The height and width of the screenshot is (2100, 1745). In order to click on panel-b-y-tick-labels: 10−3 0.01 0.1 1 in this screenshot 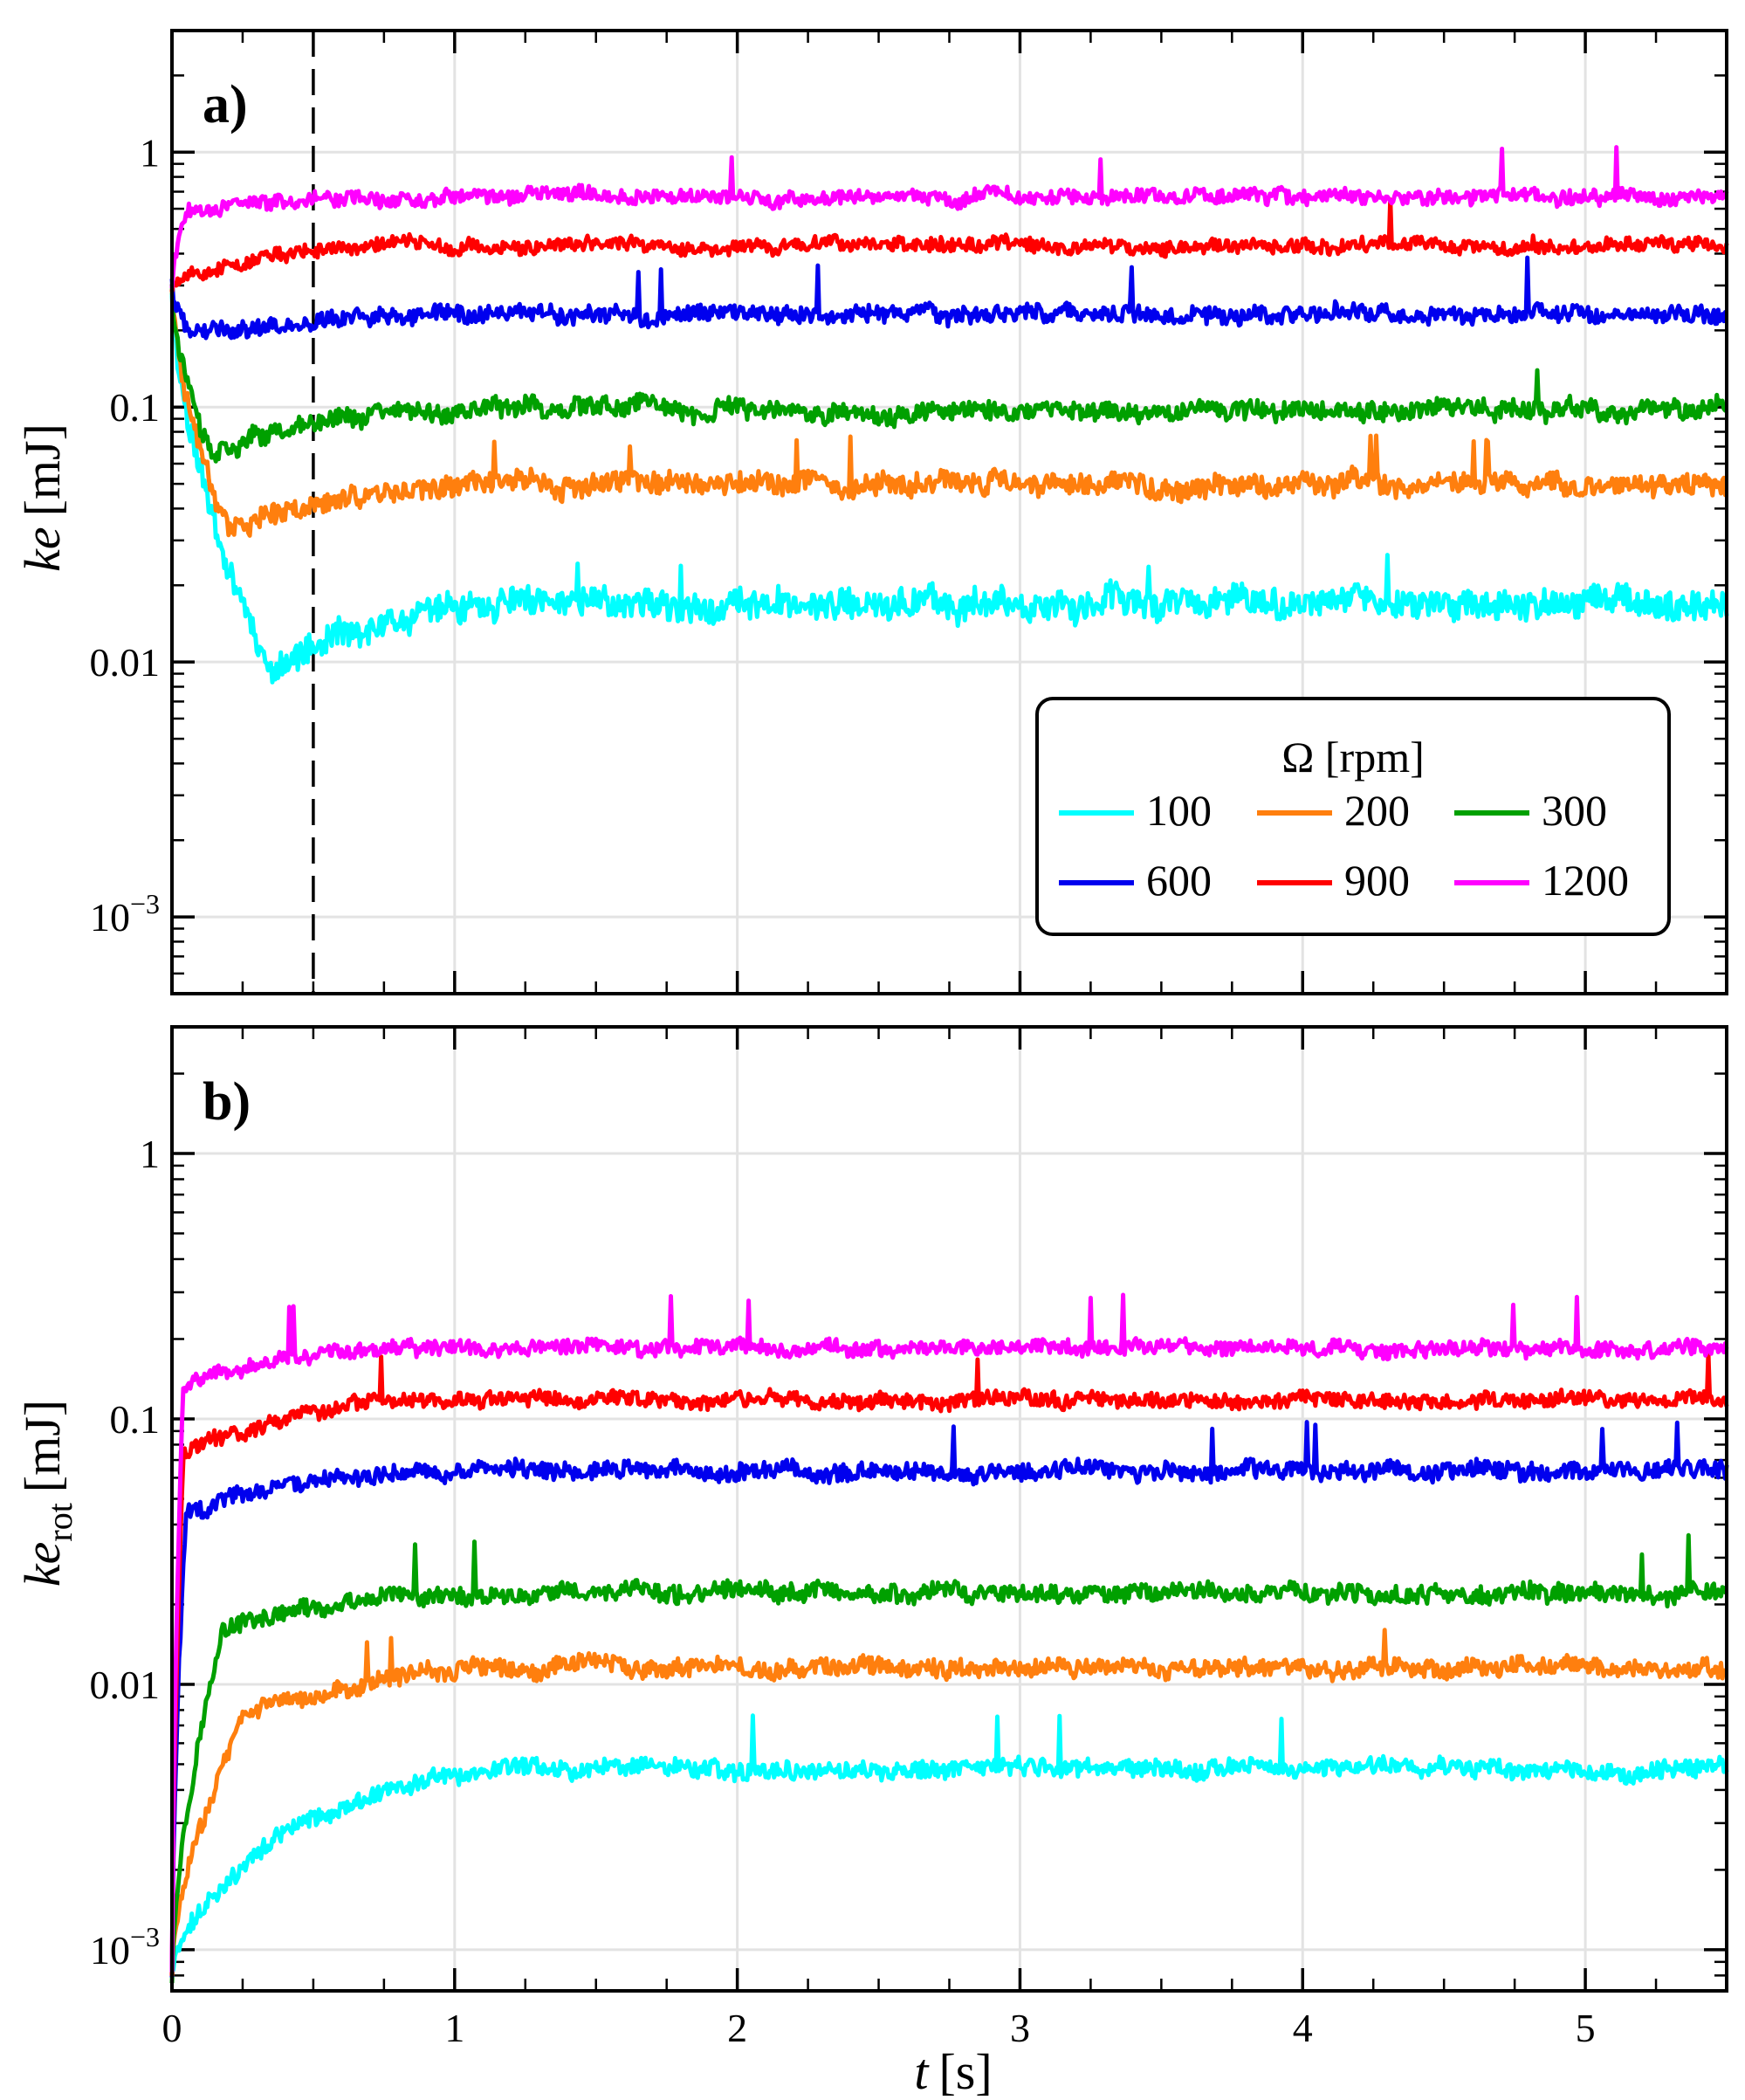, I will do `click(126, 1552)`.